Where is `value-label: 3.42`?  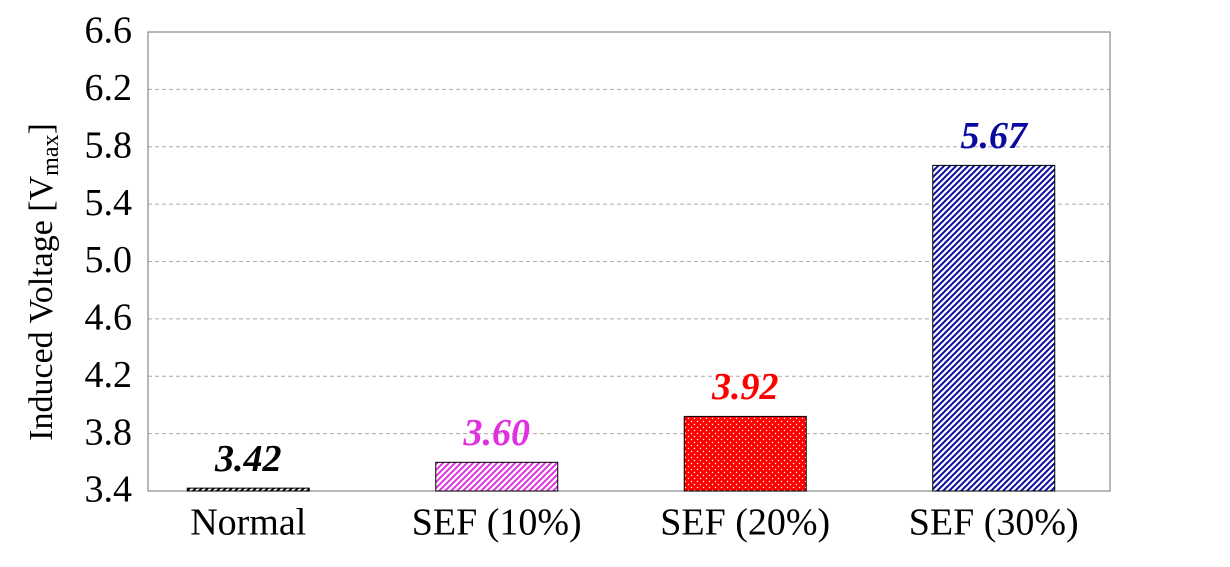 value-label: 3.42 is located at coordinates (248, 459).